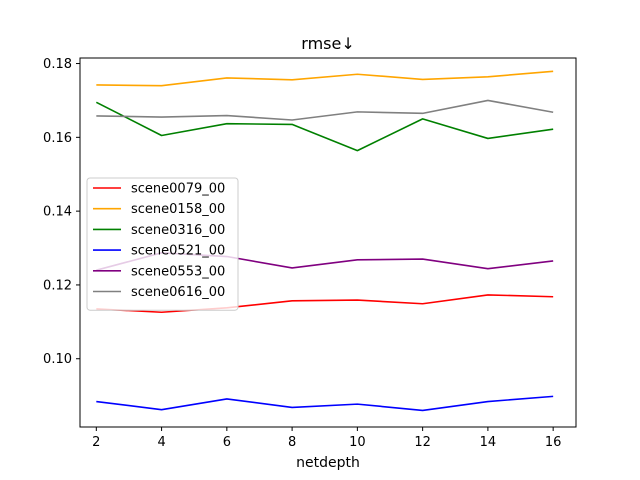  I want to click on x-tick-label: 4, so click(161, 442).